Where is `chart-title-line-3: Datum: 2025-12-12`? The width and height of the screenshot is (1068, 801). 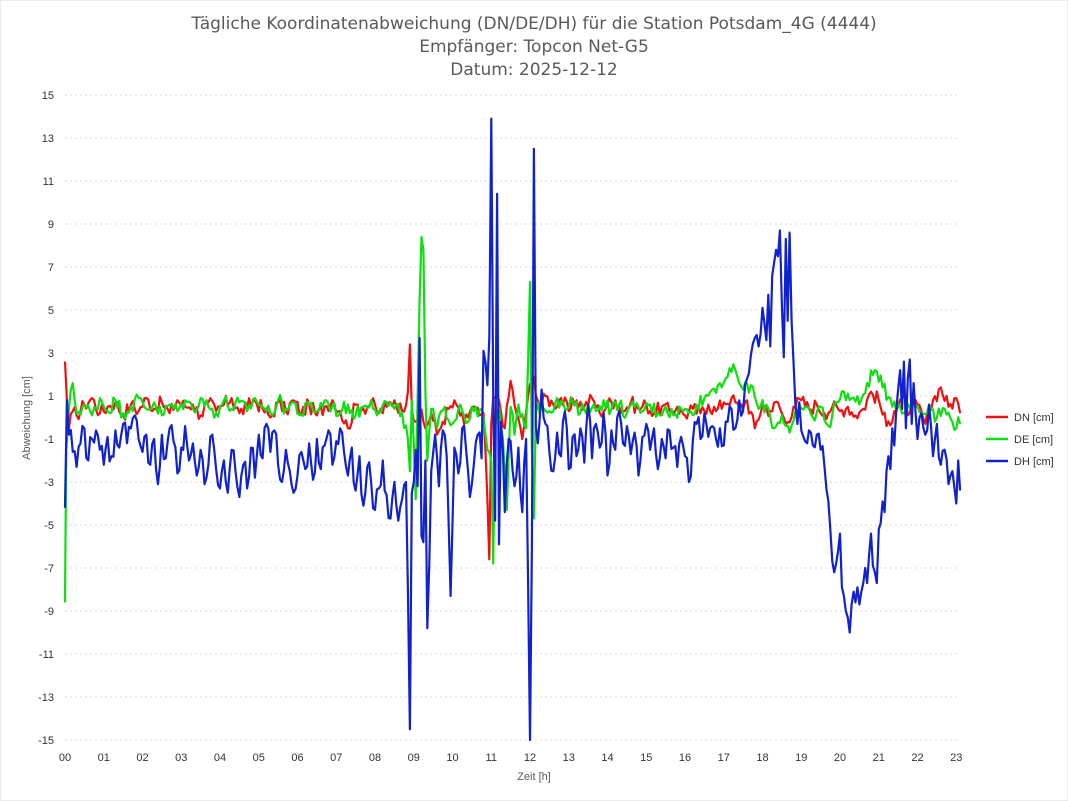
chart-title-line-3: Datum: 2025-12-12 is located at coordinates (533, 70).